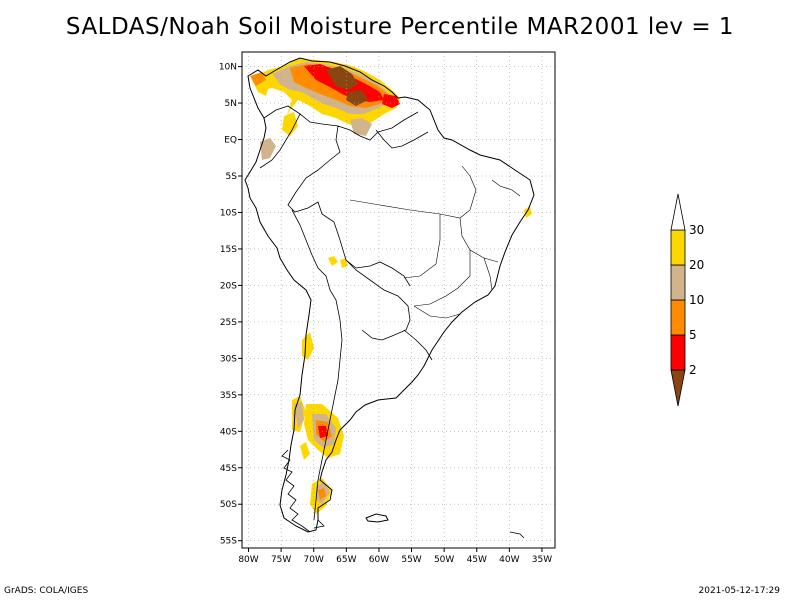 The image size is (800, 600). I want to click on x-tick-label: 45W, so click(477, 560).